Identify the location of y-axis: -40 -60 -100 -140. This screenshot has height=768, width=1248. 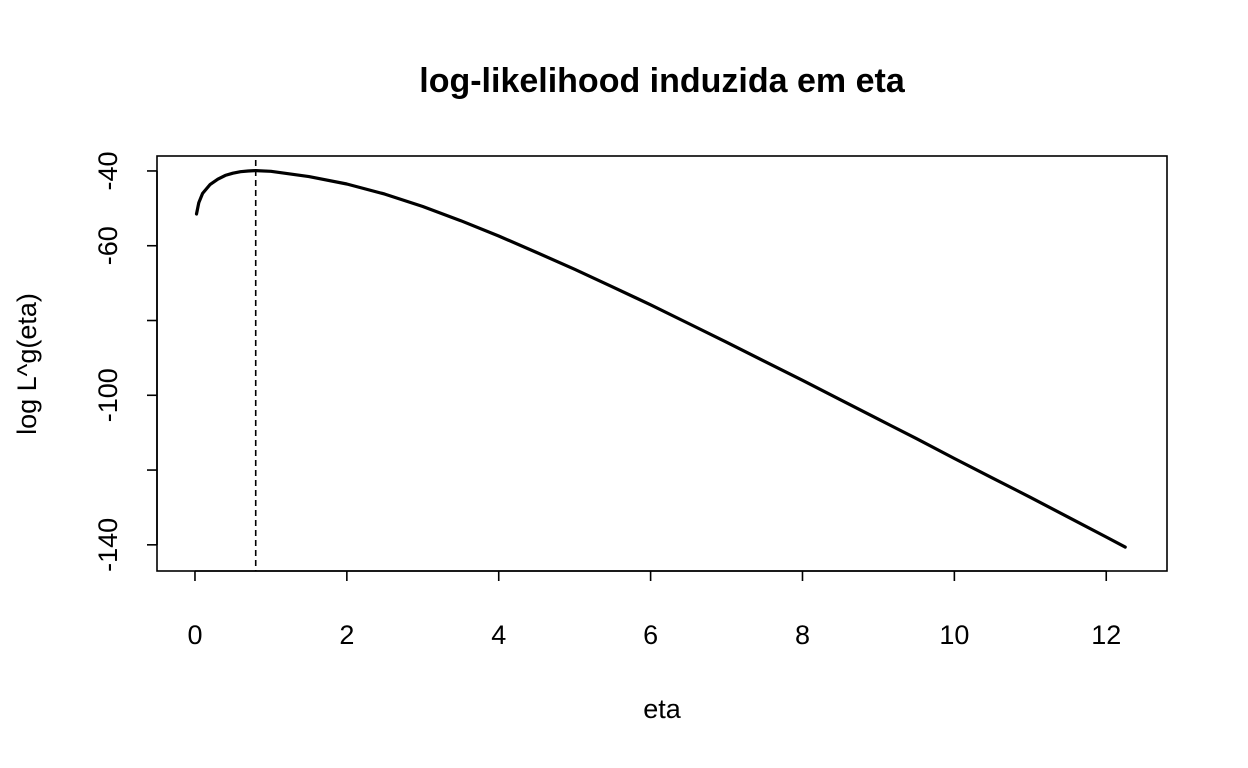
(125, 361).